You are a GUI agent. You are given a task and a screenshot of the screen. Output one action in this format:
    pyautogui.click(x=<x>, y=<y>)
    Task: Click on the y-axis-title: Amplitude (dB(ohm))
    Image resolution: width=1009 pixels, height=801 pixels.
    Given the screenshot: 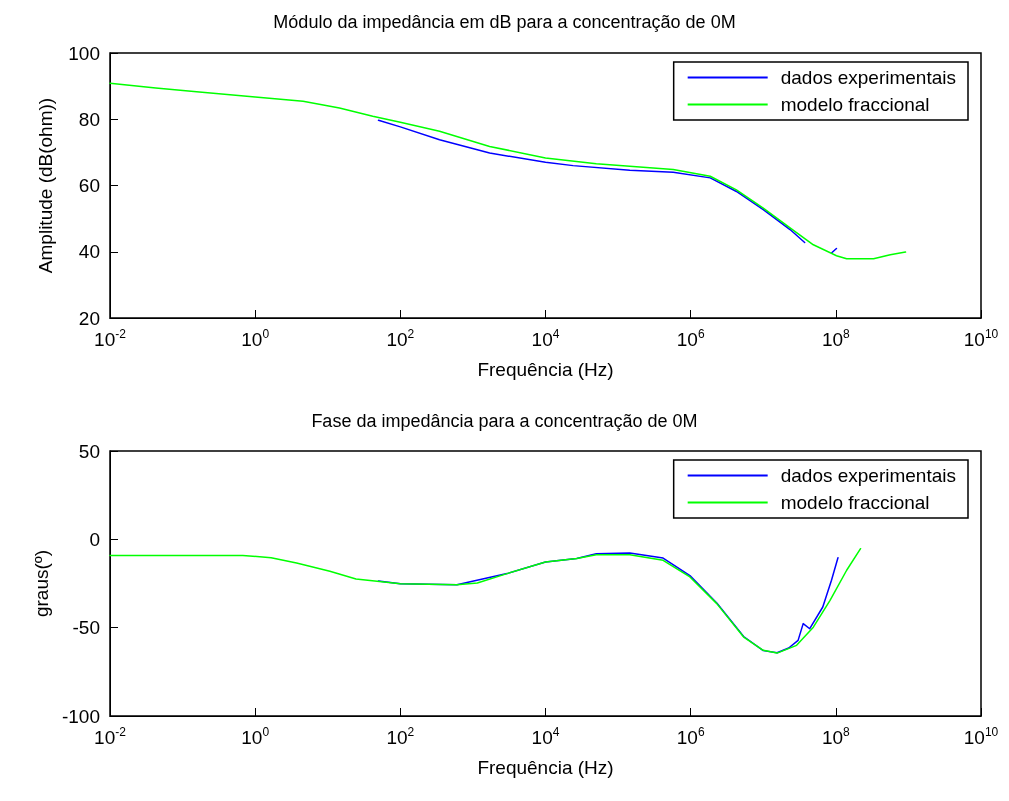 What is the action you would take?
    pyautogui.click(x=45, y=185)
    